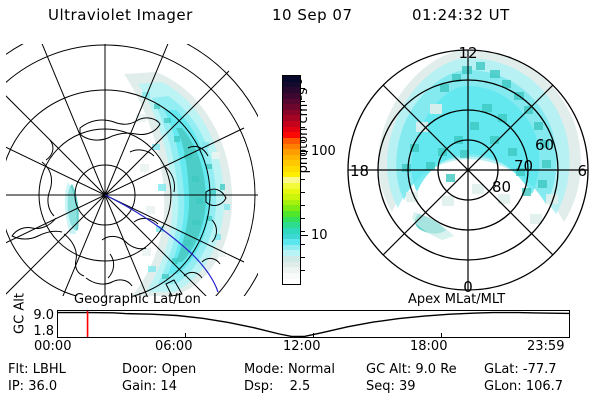 This screenshot has width=600, height=400. I want to click on mlat-ring-labels: 60 70 80, so click(523, 166).